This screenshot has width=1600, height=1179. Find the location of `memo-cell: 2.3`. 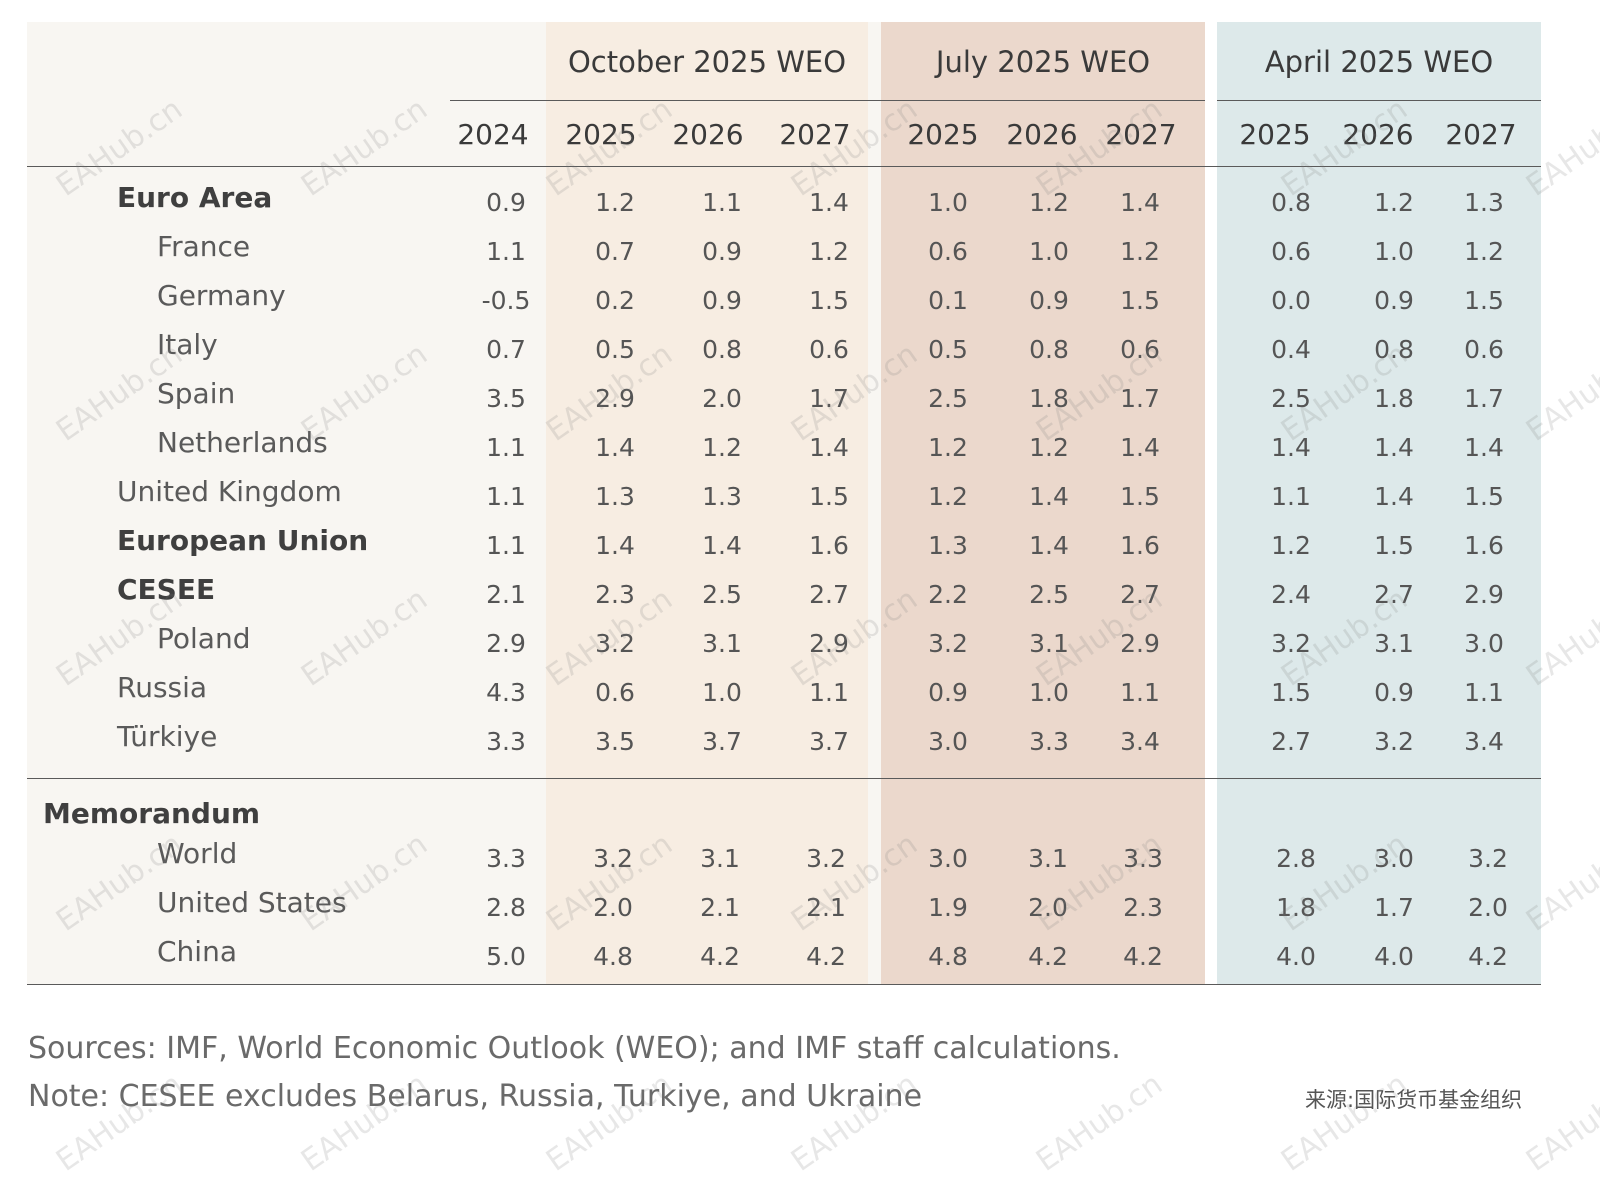

memo-cell: 2.3 is located at coordinates (1143, 907).